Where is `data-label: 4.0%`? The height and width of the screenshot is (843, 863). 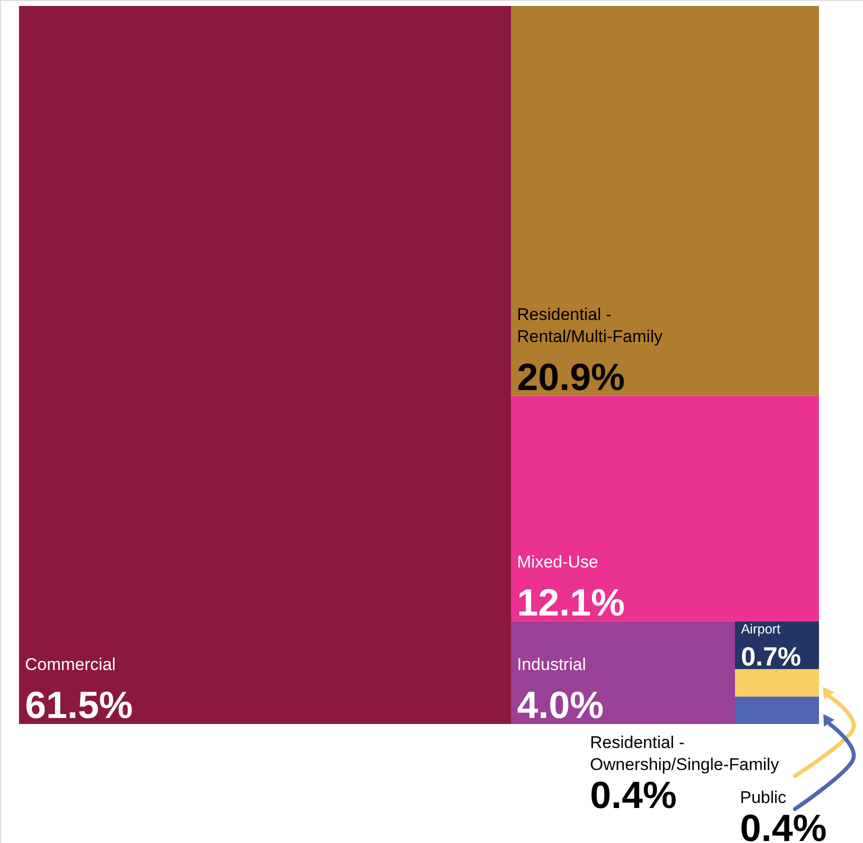 data-label: 4.0% is located at coordinates (560, 706).